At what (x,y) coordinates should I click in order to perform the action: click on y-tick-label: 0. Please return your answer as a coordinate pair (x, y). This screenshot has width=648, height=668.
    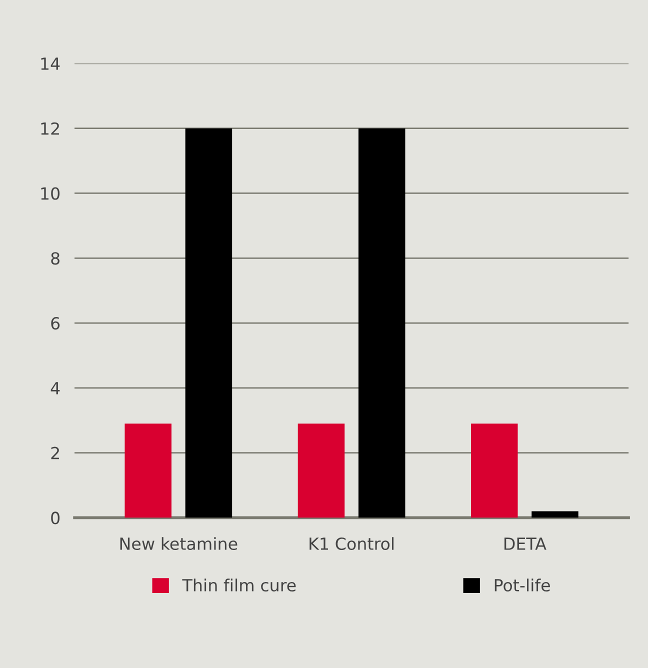
    Looking at the image, I should click on (55, 518).